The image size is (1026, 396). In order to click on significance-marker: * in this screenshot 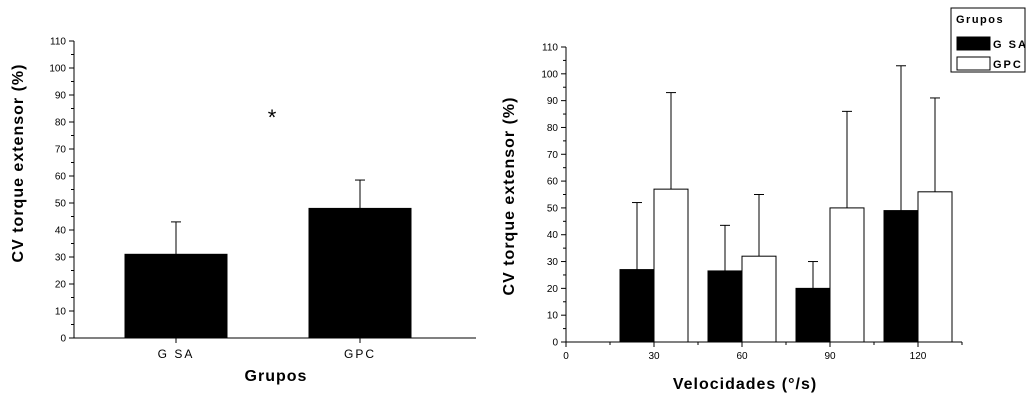, I will do `click(272, 117)`.